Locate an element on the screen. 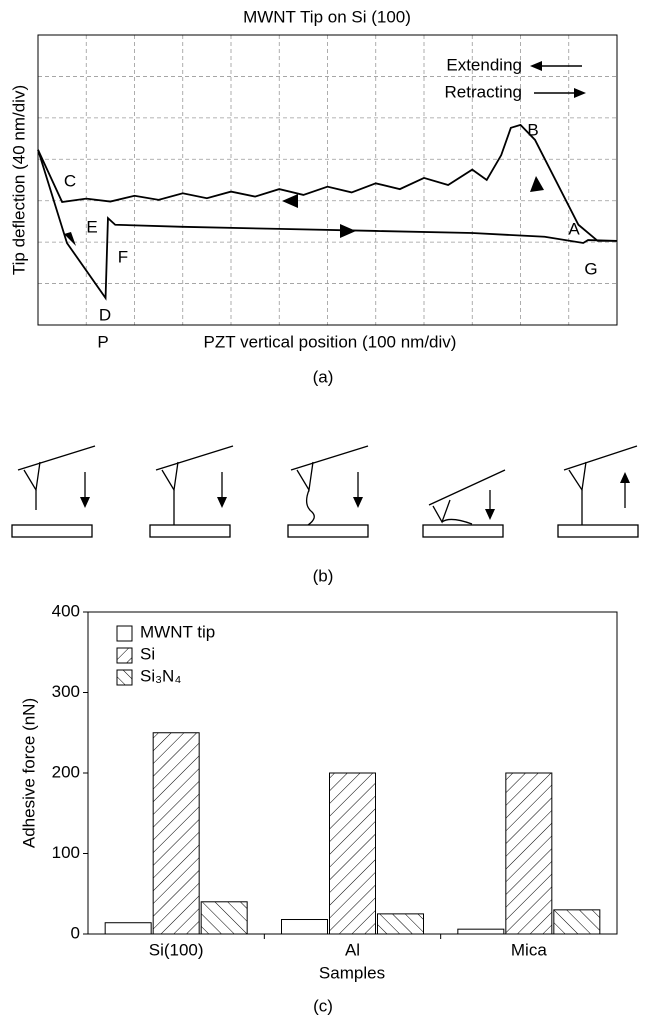 This screenshot has height=1025, width=645. x-axis-label: PZT vertical position (100 nm/div) is located at coordinates (330, 341).